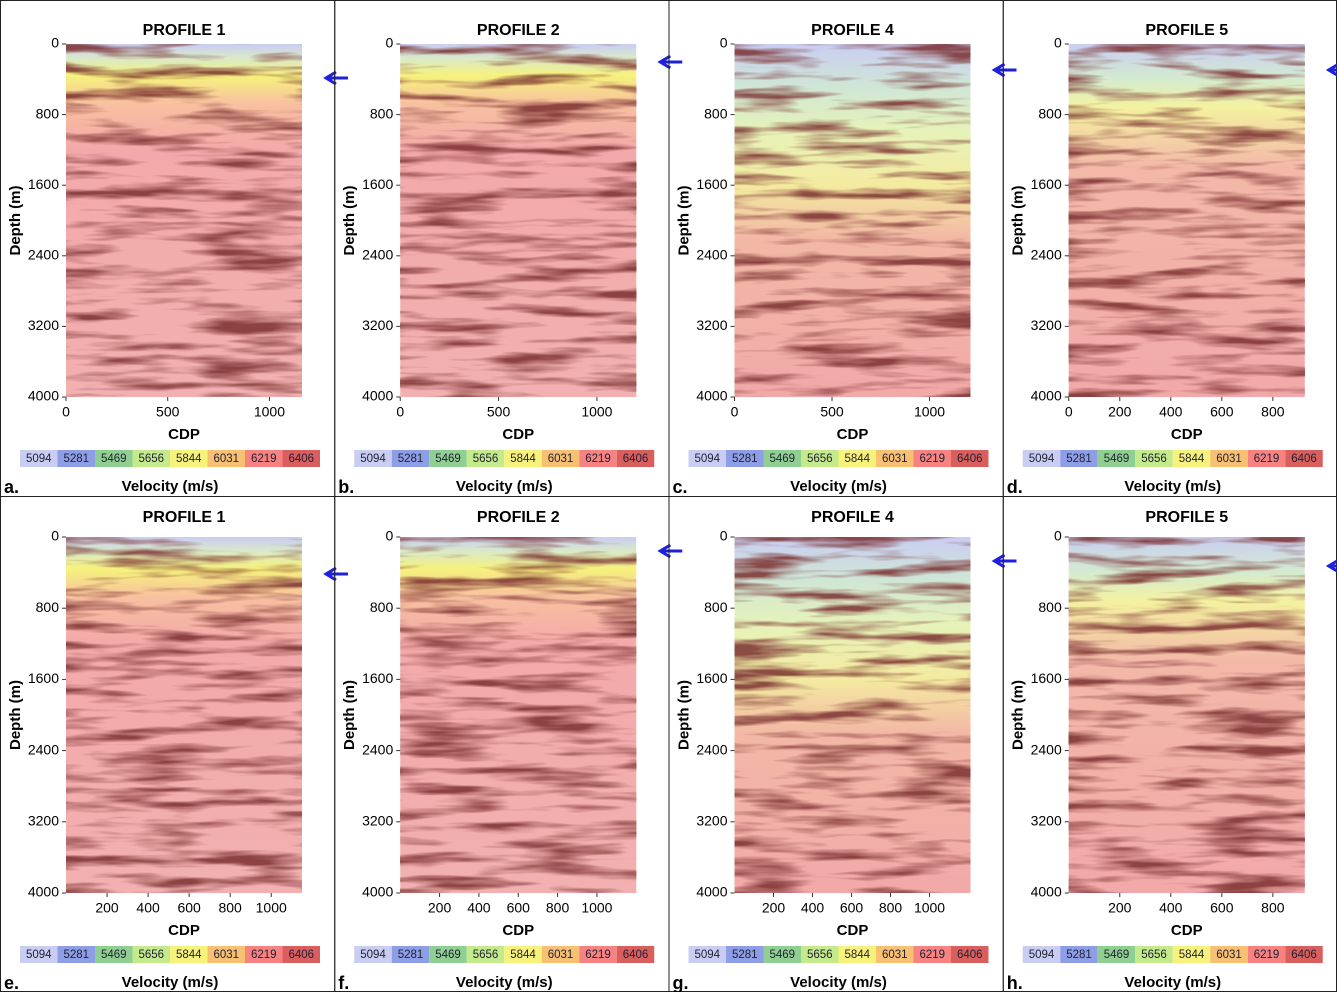 The image size is (1337, 997). I want to click on x-tick-label: 800, so click(891, 908).